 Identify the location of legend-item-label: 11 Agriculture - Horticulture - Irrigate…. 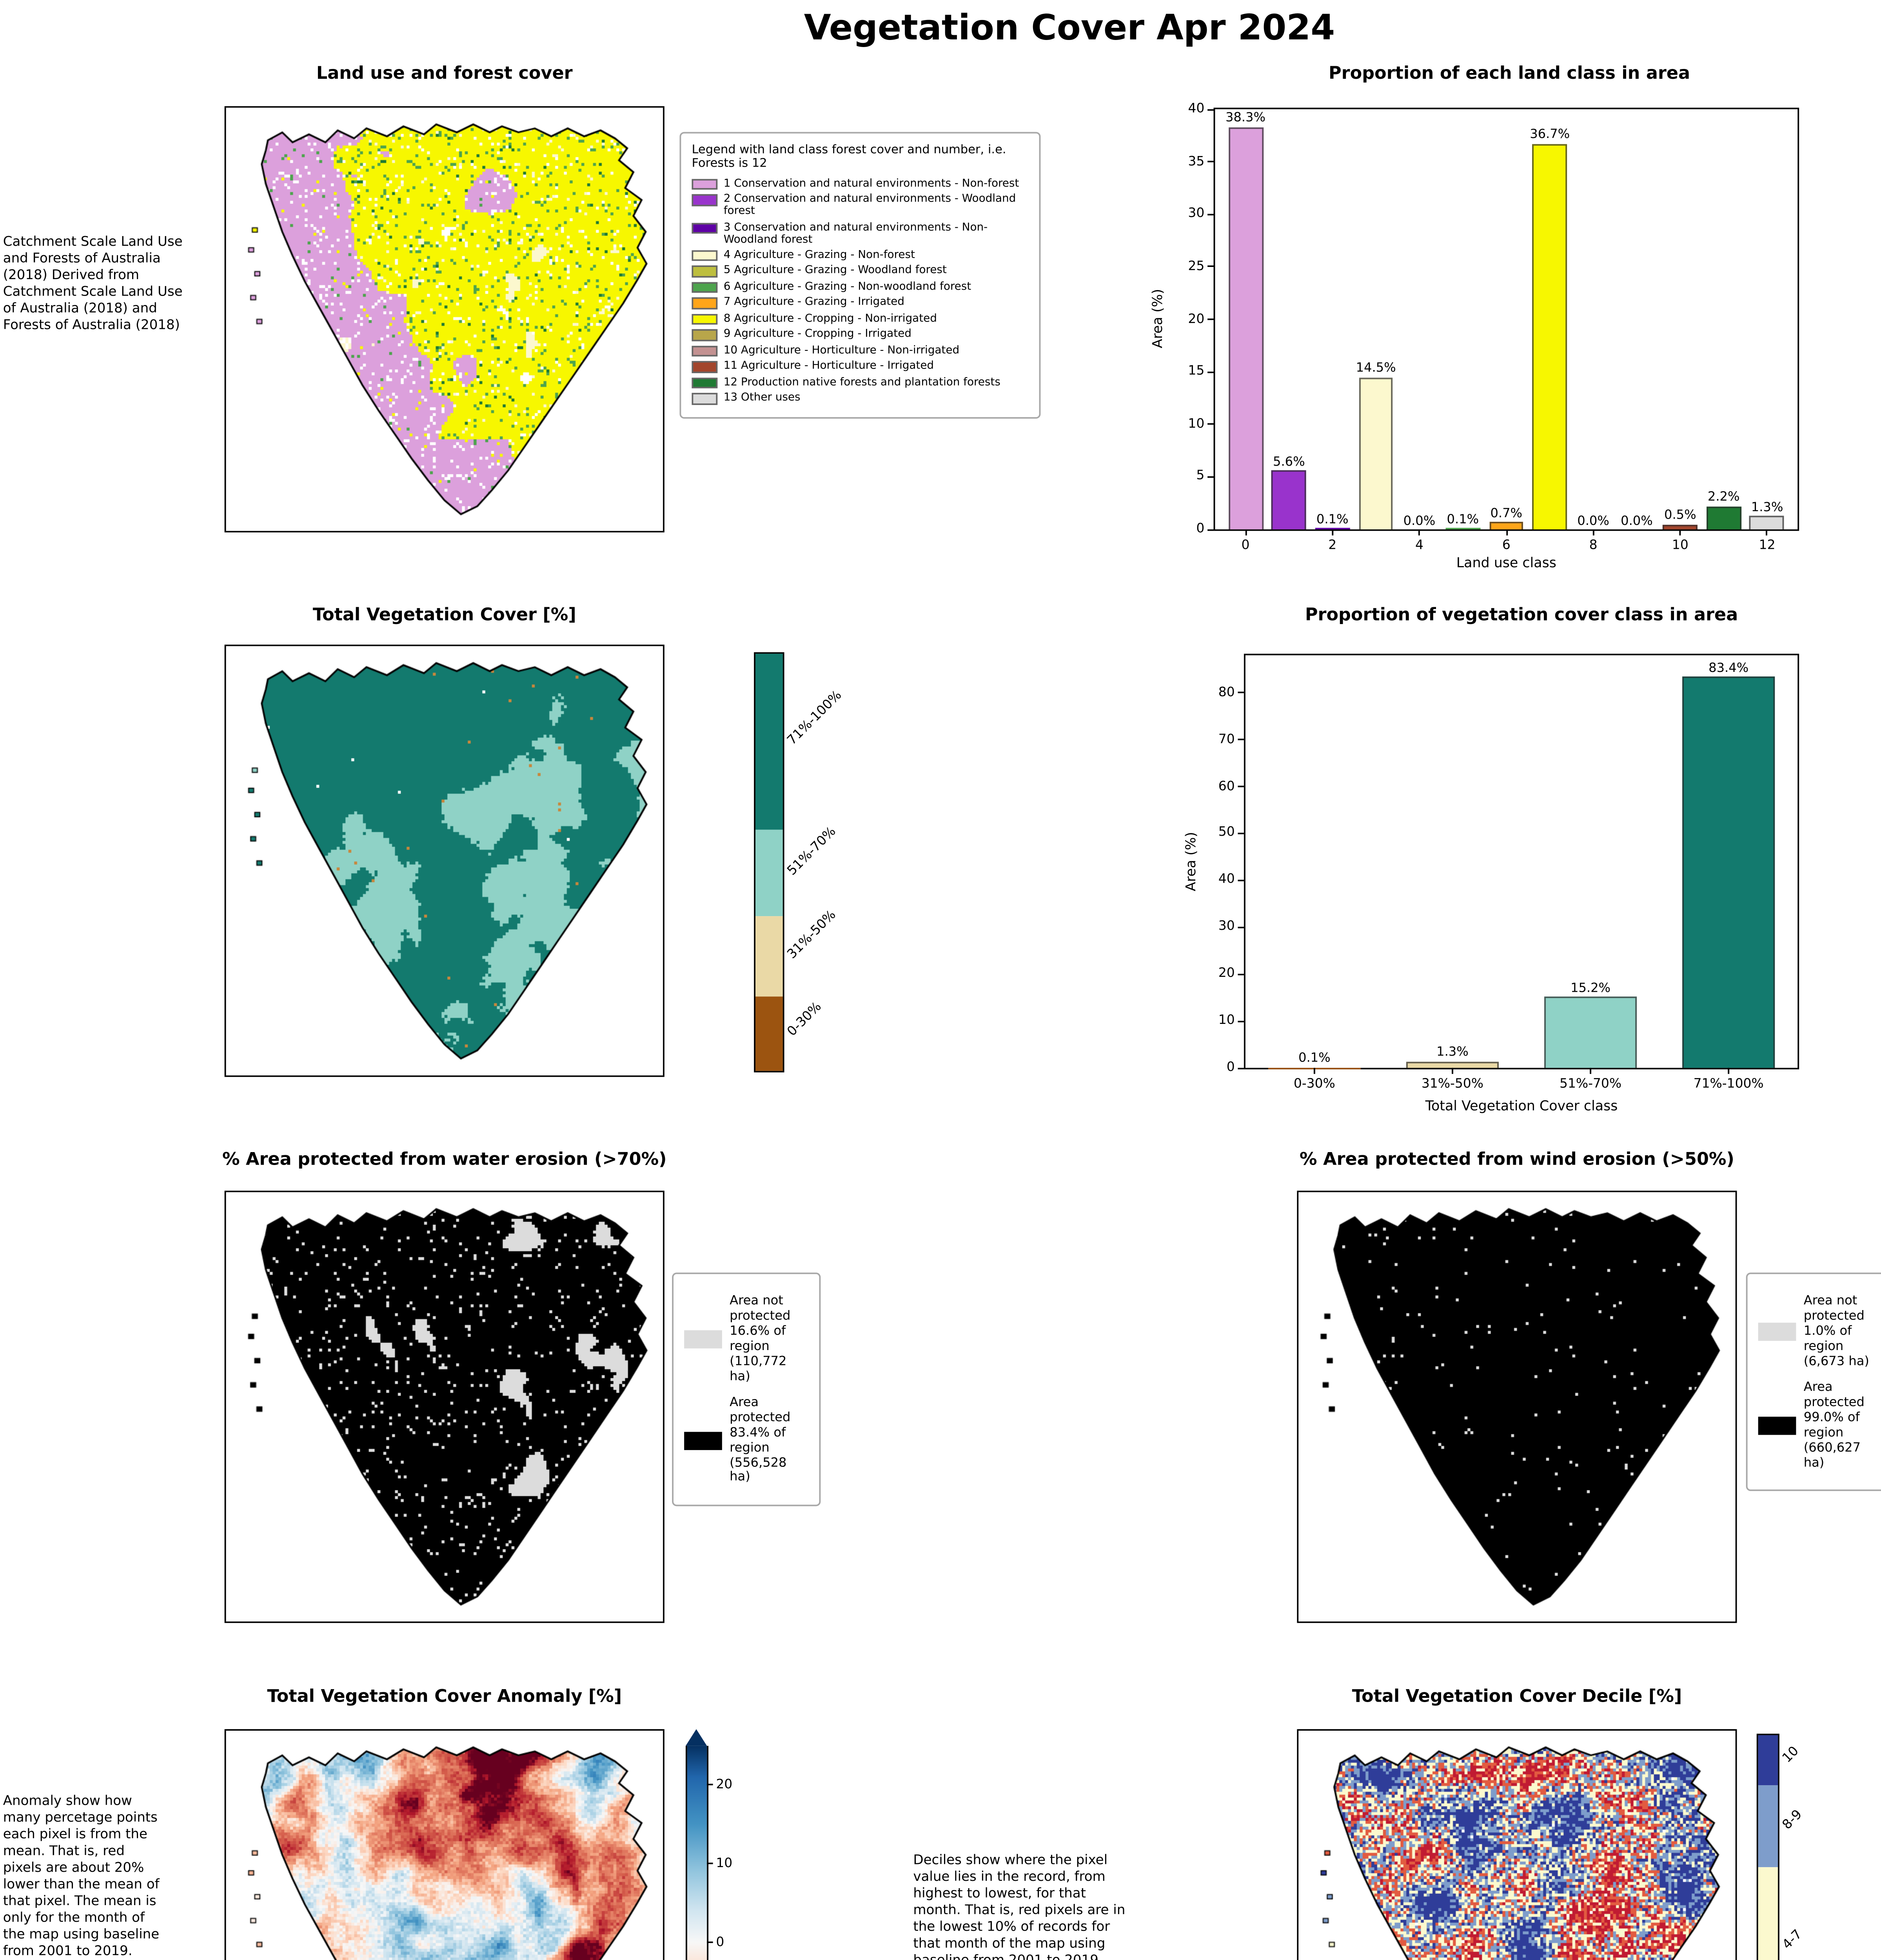
(828, 365).